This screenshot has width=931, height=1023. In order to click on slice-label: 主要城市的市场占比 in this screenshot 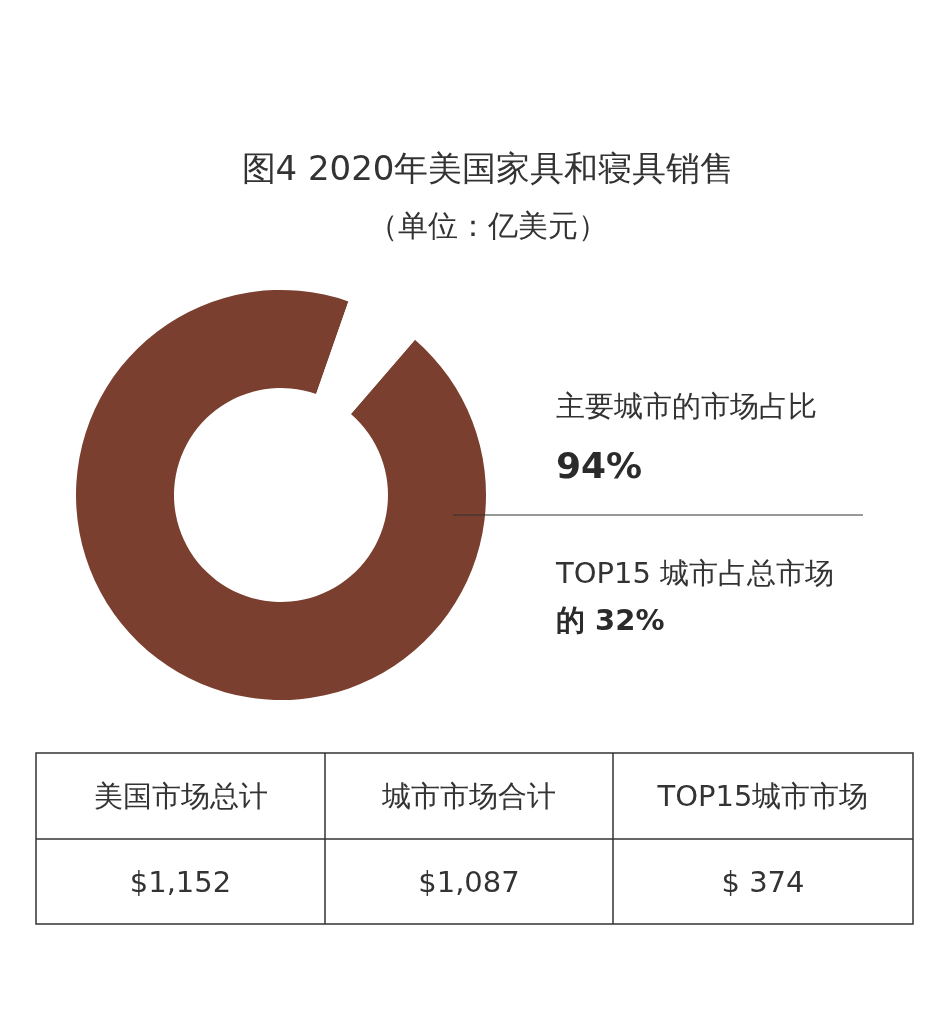, I will do `click(686, 406)`.